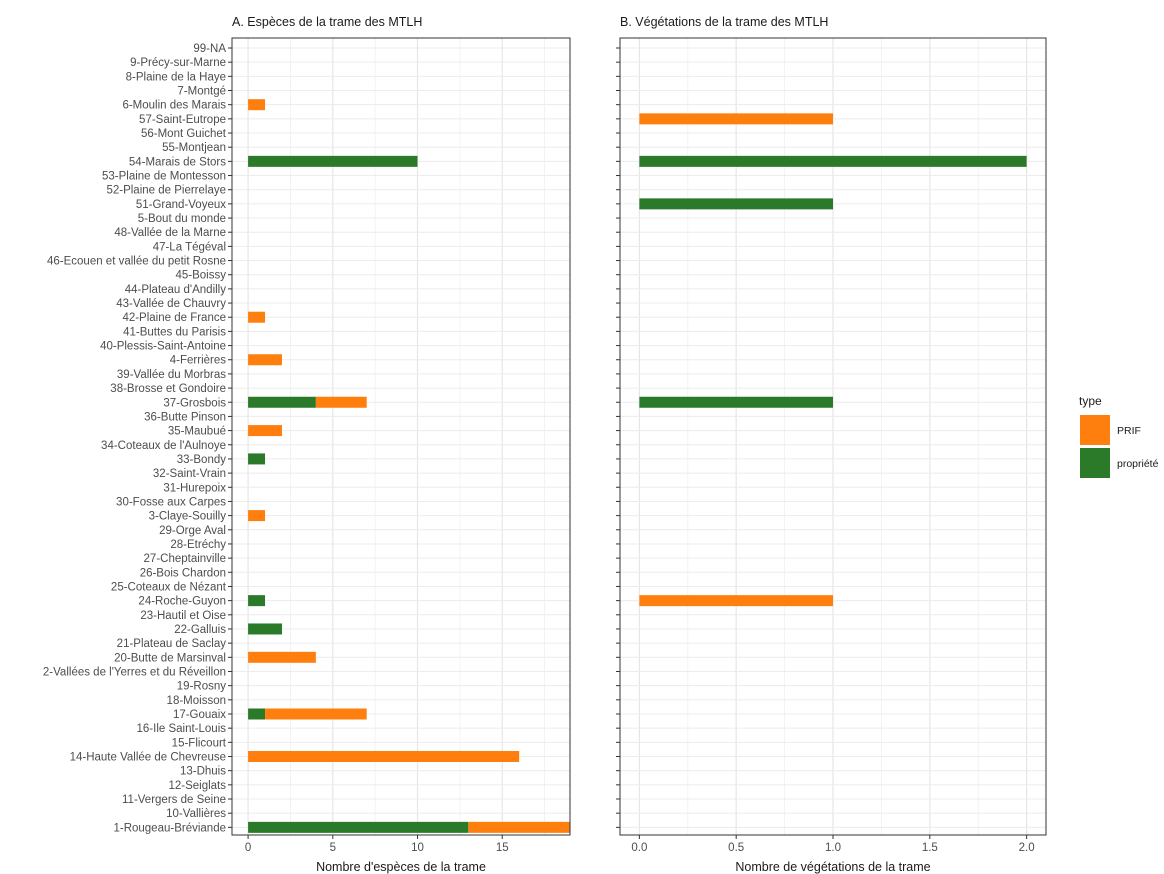 The image size is (1164, 874). Describe the element at coordinates (197, 786) in the screenshot. I see `y-tick-label: 12-Seiglats` at that location.